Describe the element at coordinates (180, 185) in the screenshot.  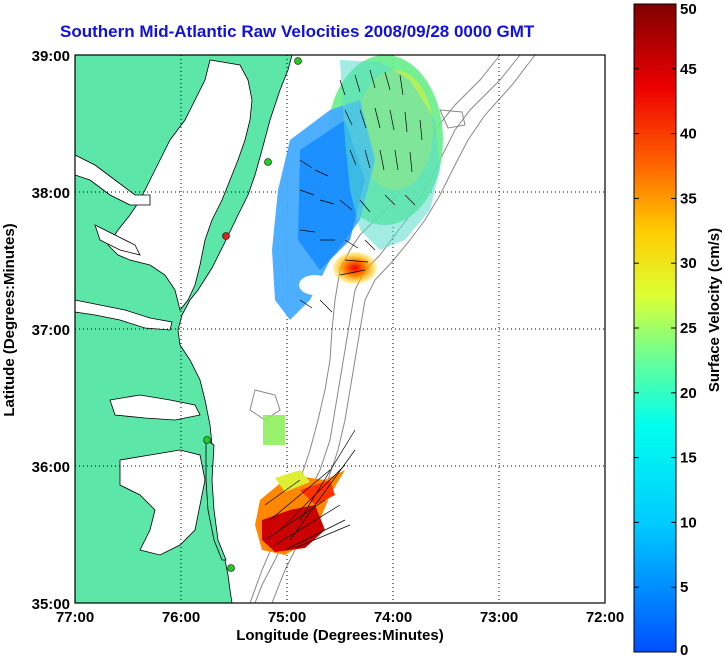
I see `chesapeake-bay` at that location.